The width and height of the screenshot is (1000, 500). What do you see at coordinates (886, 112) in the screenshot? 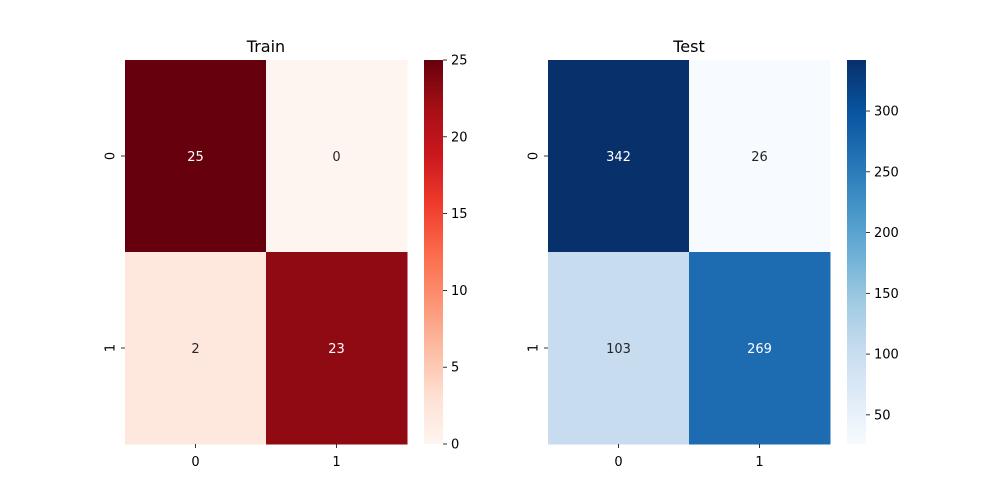
I see `colorbar-tick-label-test-5: 300` at bounding box center [886, 112].